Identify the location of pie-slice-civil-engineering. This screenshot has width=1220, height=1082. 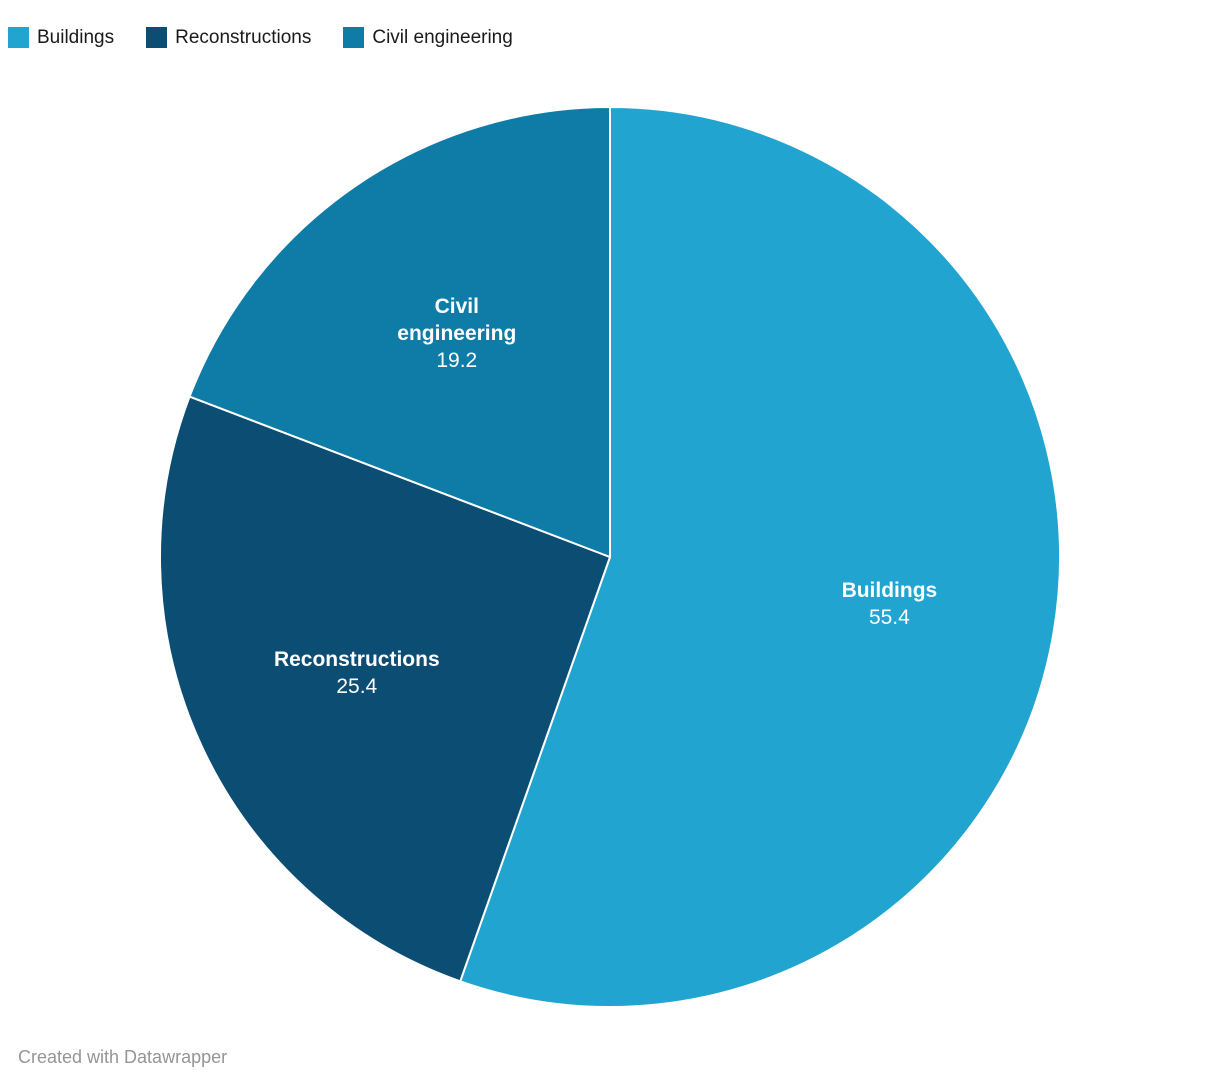
(399, 332).